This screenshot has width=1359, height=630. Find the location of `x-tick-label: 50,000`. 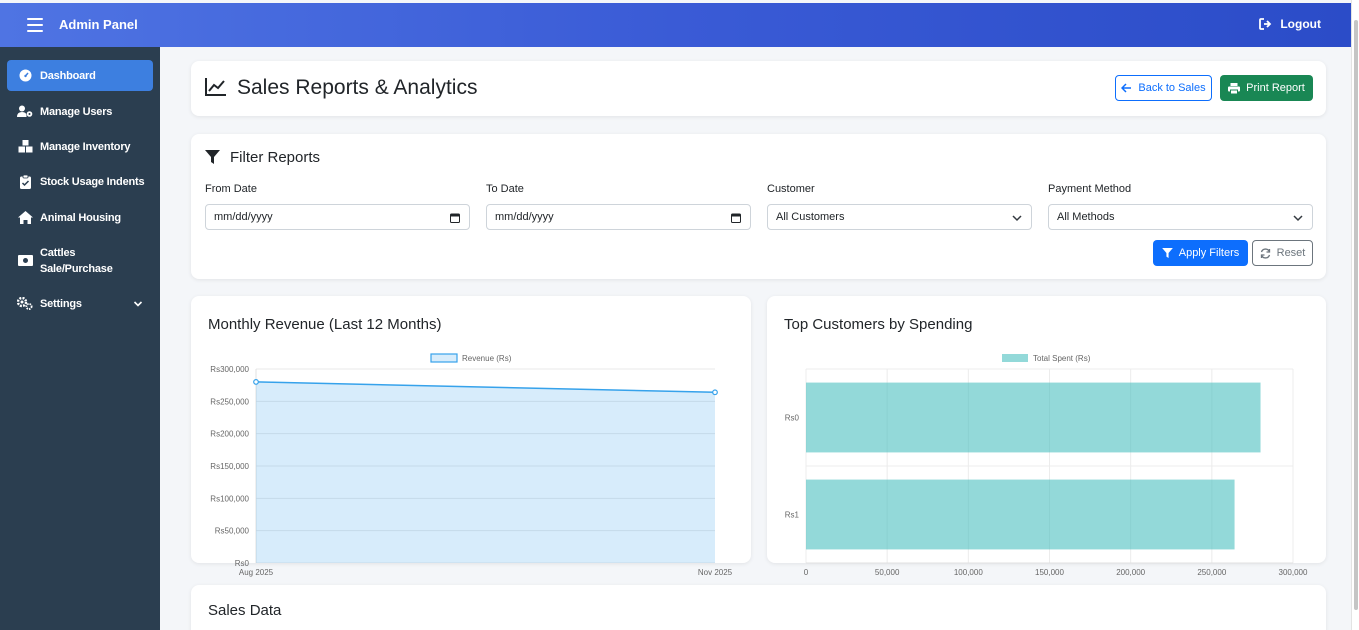

x-tick-label: 50,000 is located at coordinates (887, 572).